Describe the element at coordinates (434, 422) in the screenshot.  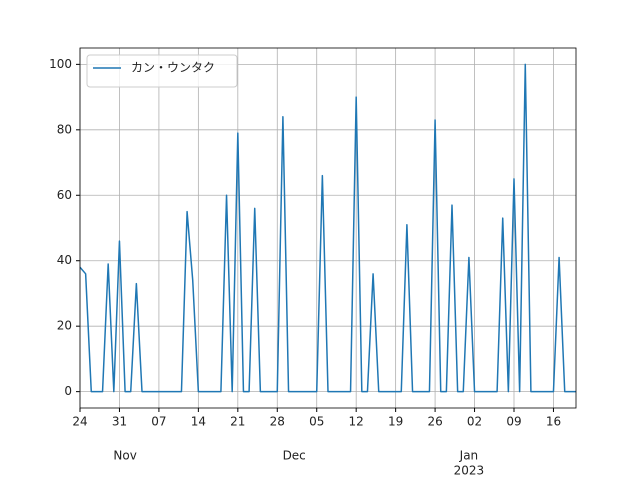
I see `x-tick-label: 26` at that location.